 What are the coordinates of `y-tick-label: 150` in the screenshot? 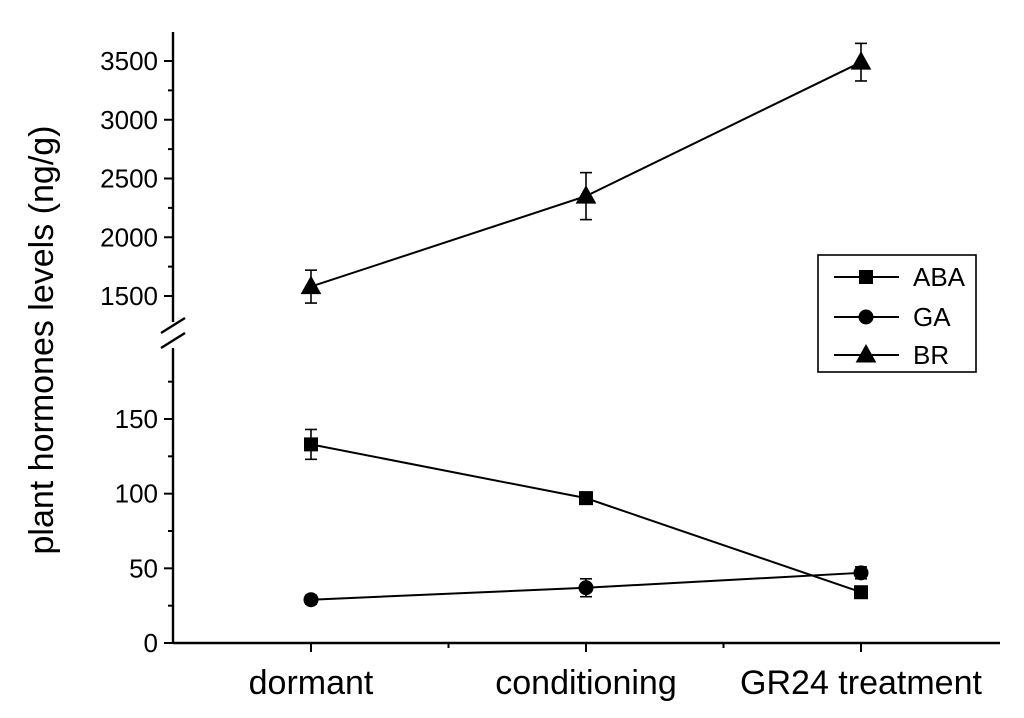 It's located at (136, 419).